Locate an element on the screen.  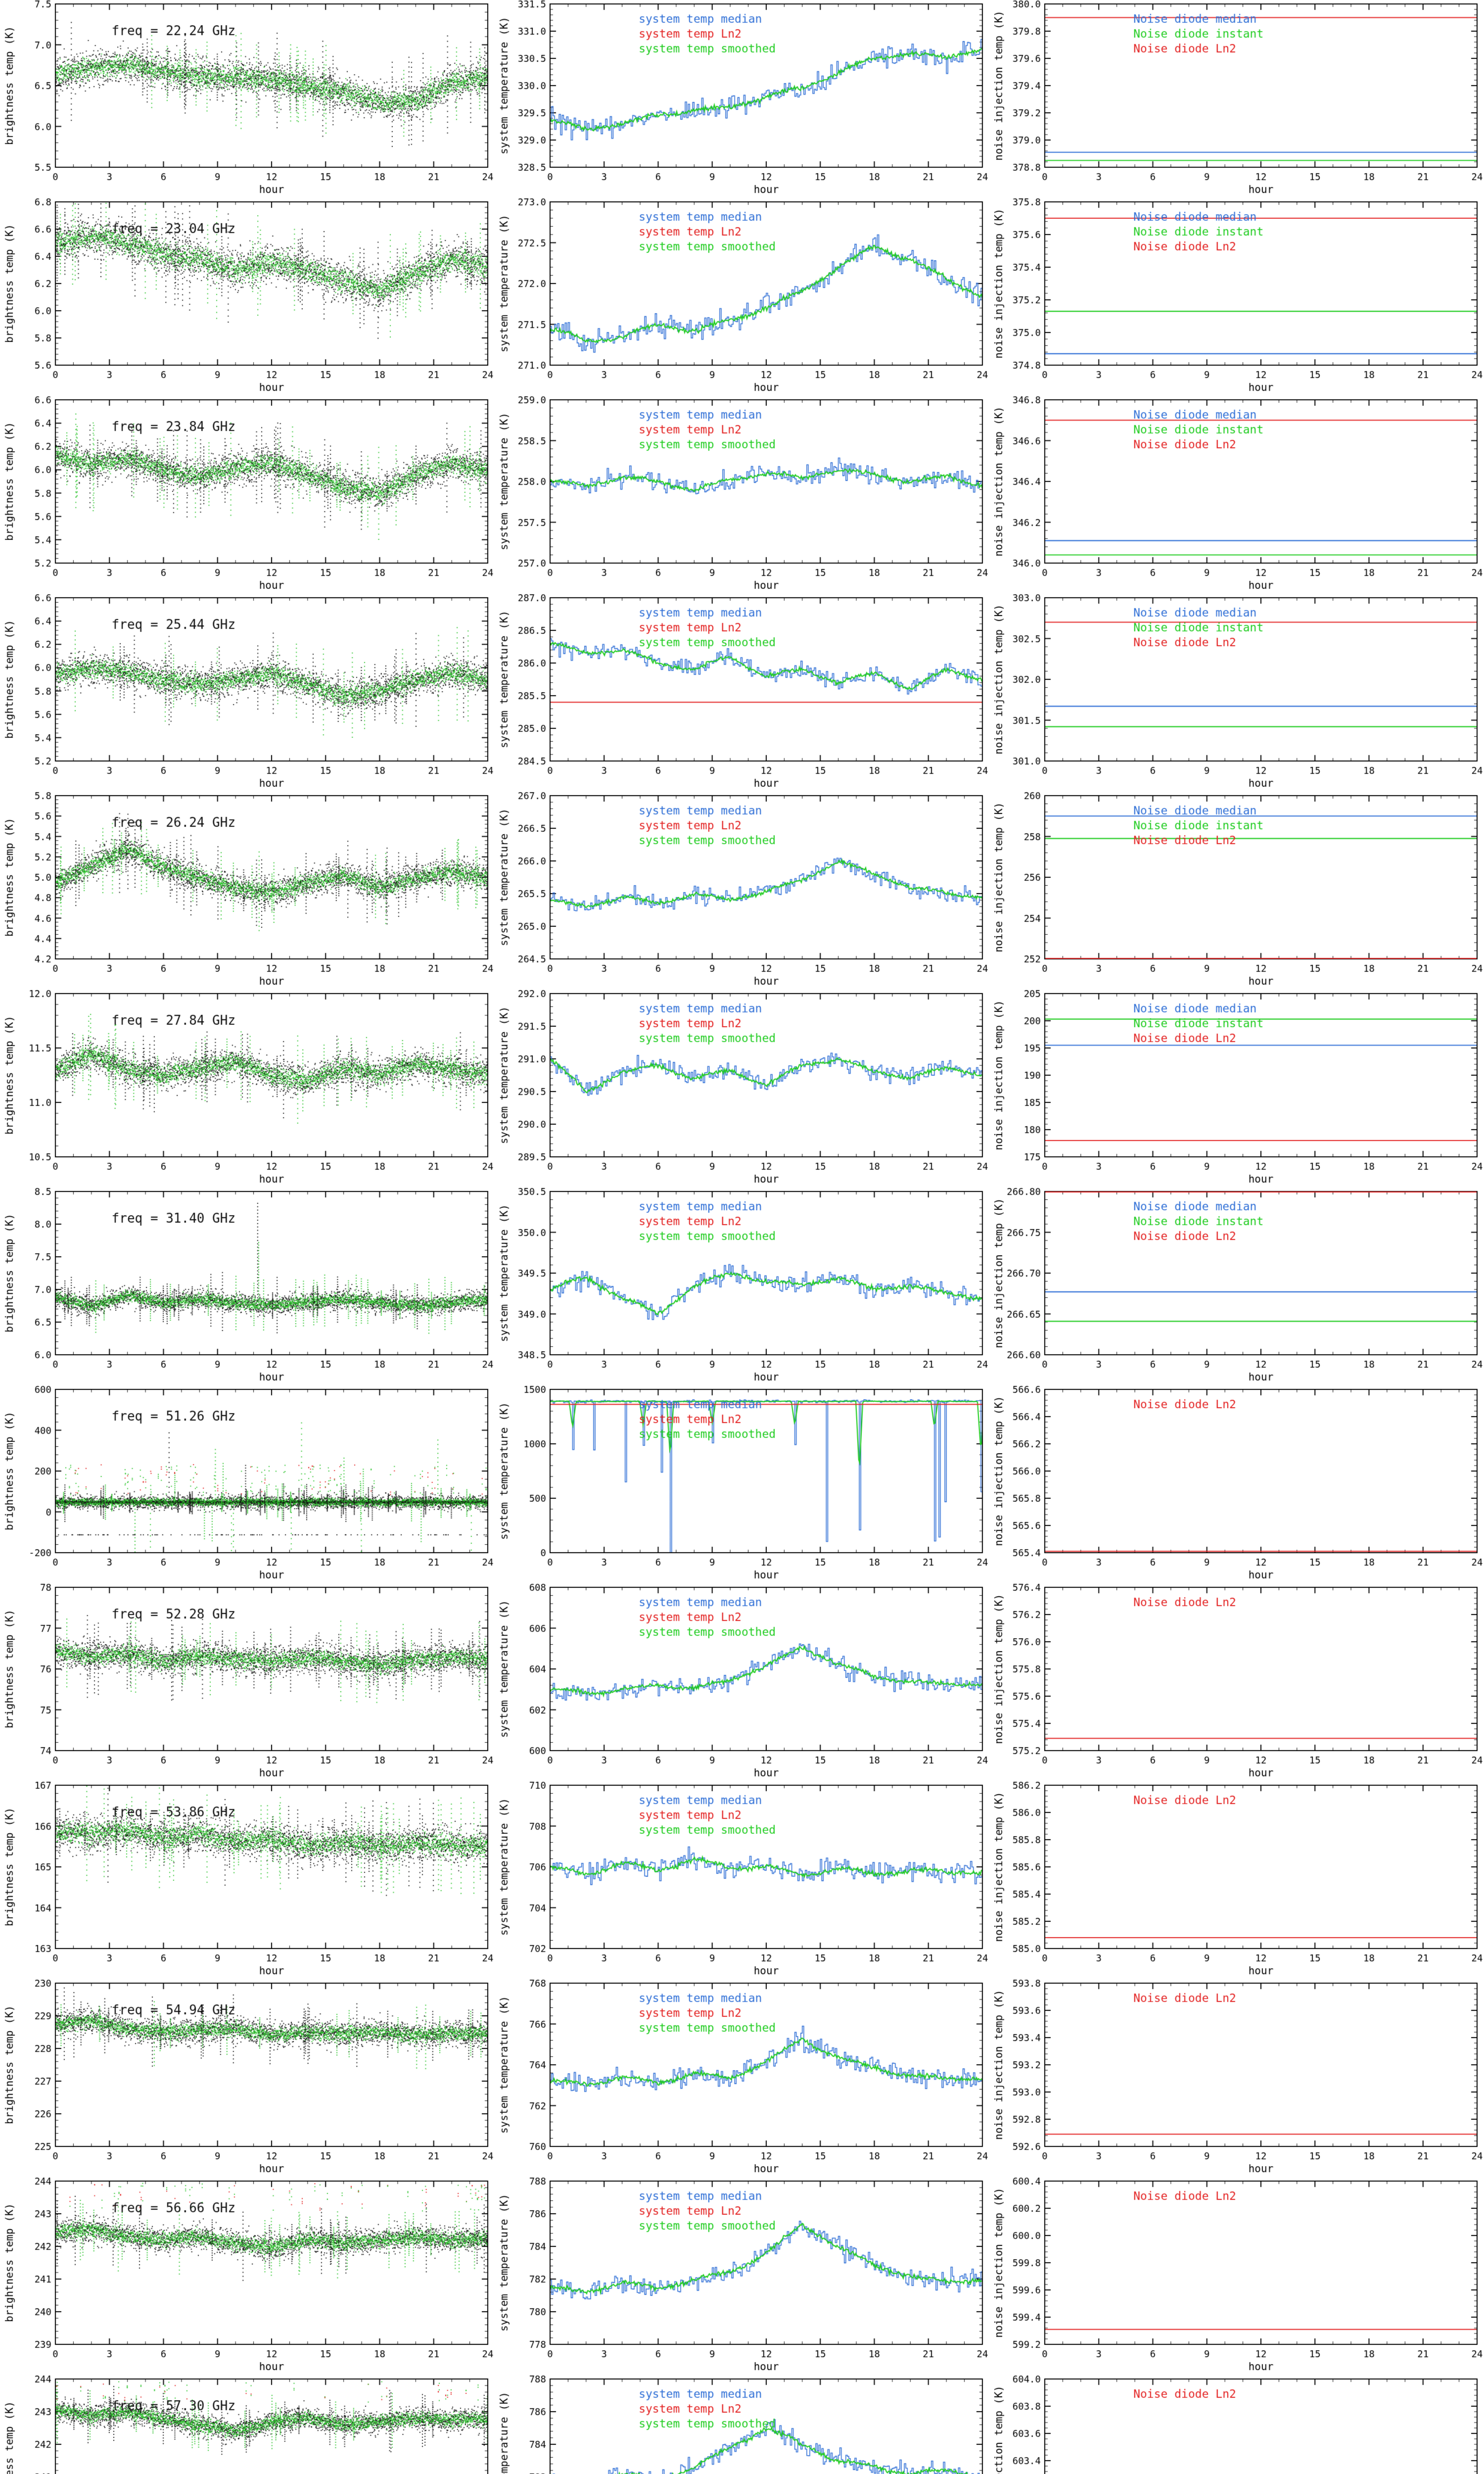
system-temp-plot-25.44ghz is located at coordinates (742, 693).